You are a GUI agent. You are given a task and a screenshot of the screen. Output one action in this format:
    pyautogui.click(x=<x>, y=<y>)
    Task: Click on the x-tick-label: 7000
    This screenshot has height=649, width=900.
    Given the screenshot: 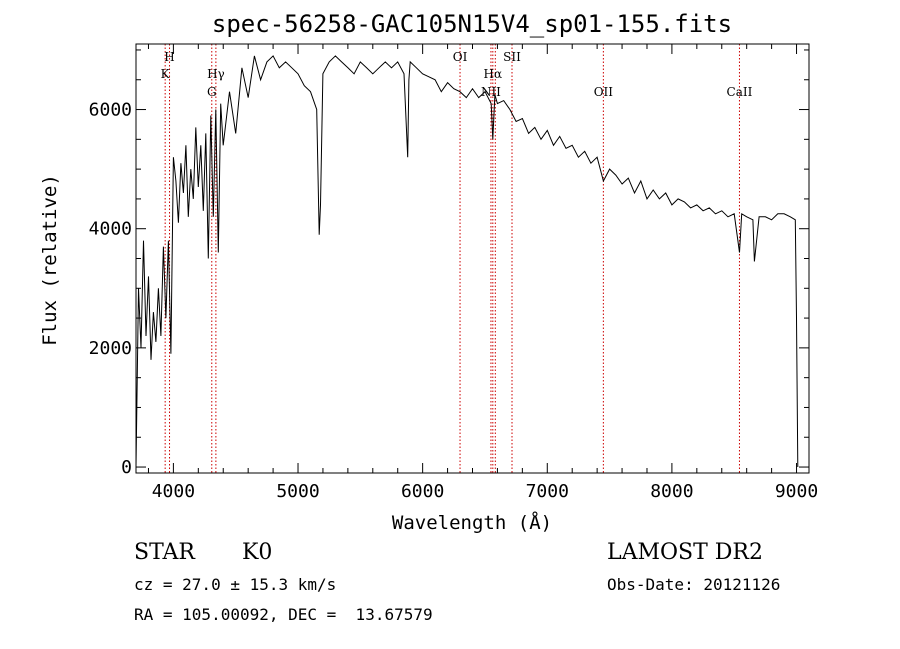 What is the action you would take?
    pyautogui.click(x=547, y=491)
    